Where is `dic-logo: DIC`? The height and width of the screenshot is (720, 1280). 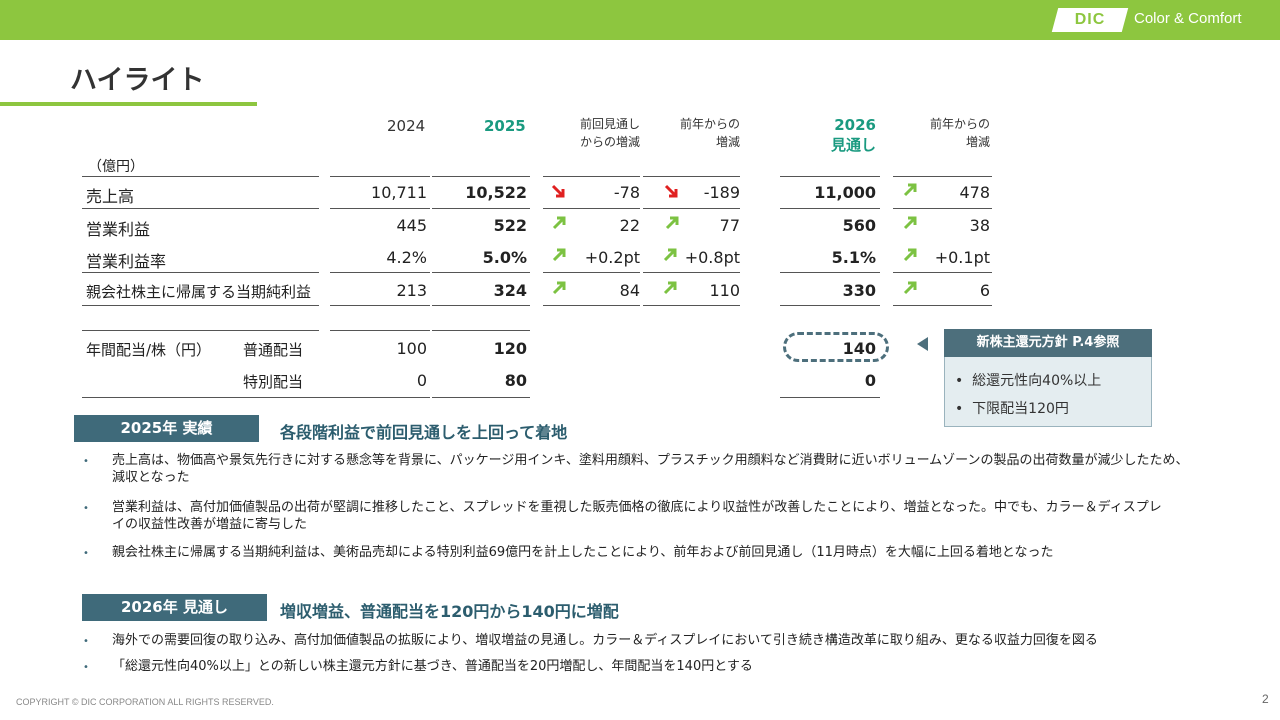 dic-logo: DIC is located at coordinates (1090, 20).